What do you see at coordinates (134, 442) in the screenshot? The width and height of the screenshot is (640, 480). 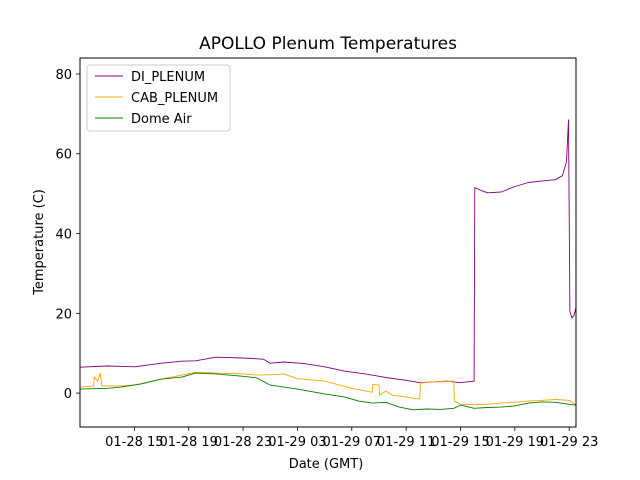 I see `x-tick-label: 01-28 15` at bounding box center [134, 442].